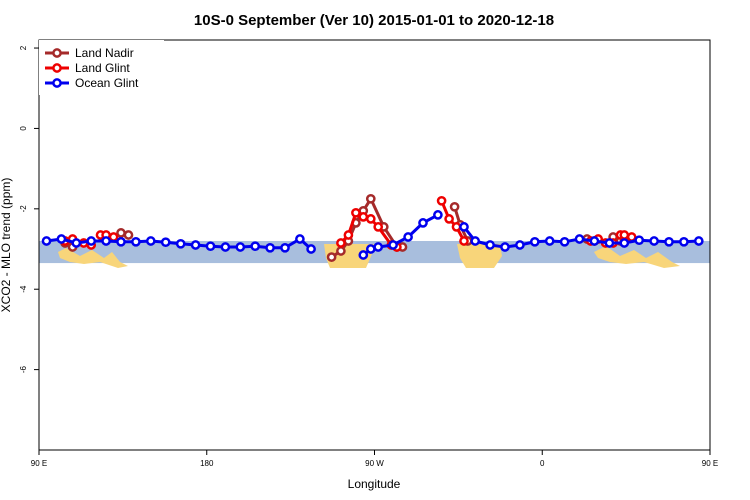 This screenshot has height=500, width=750. I want to click on x-tick-label: 180, so click(207, 463).